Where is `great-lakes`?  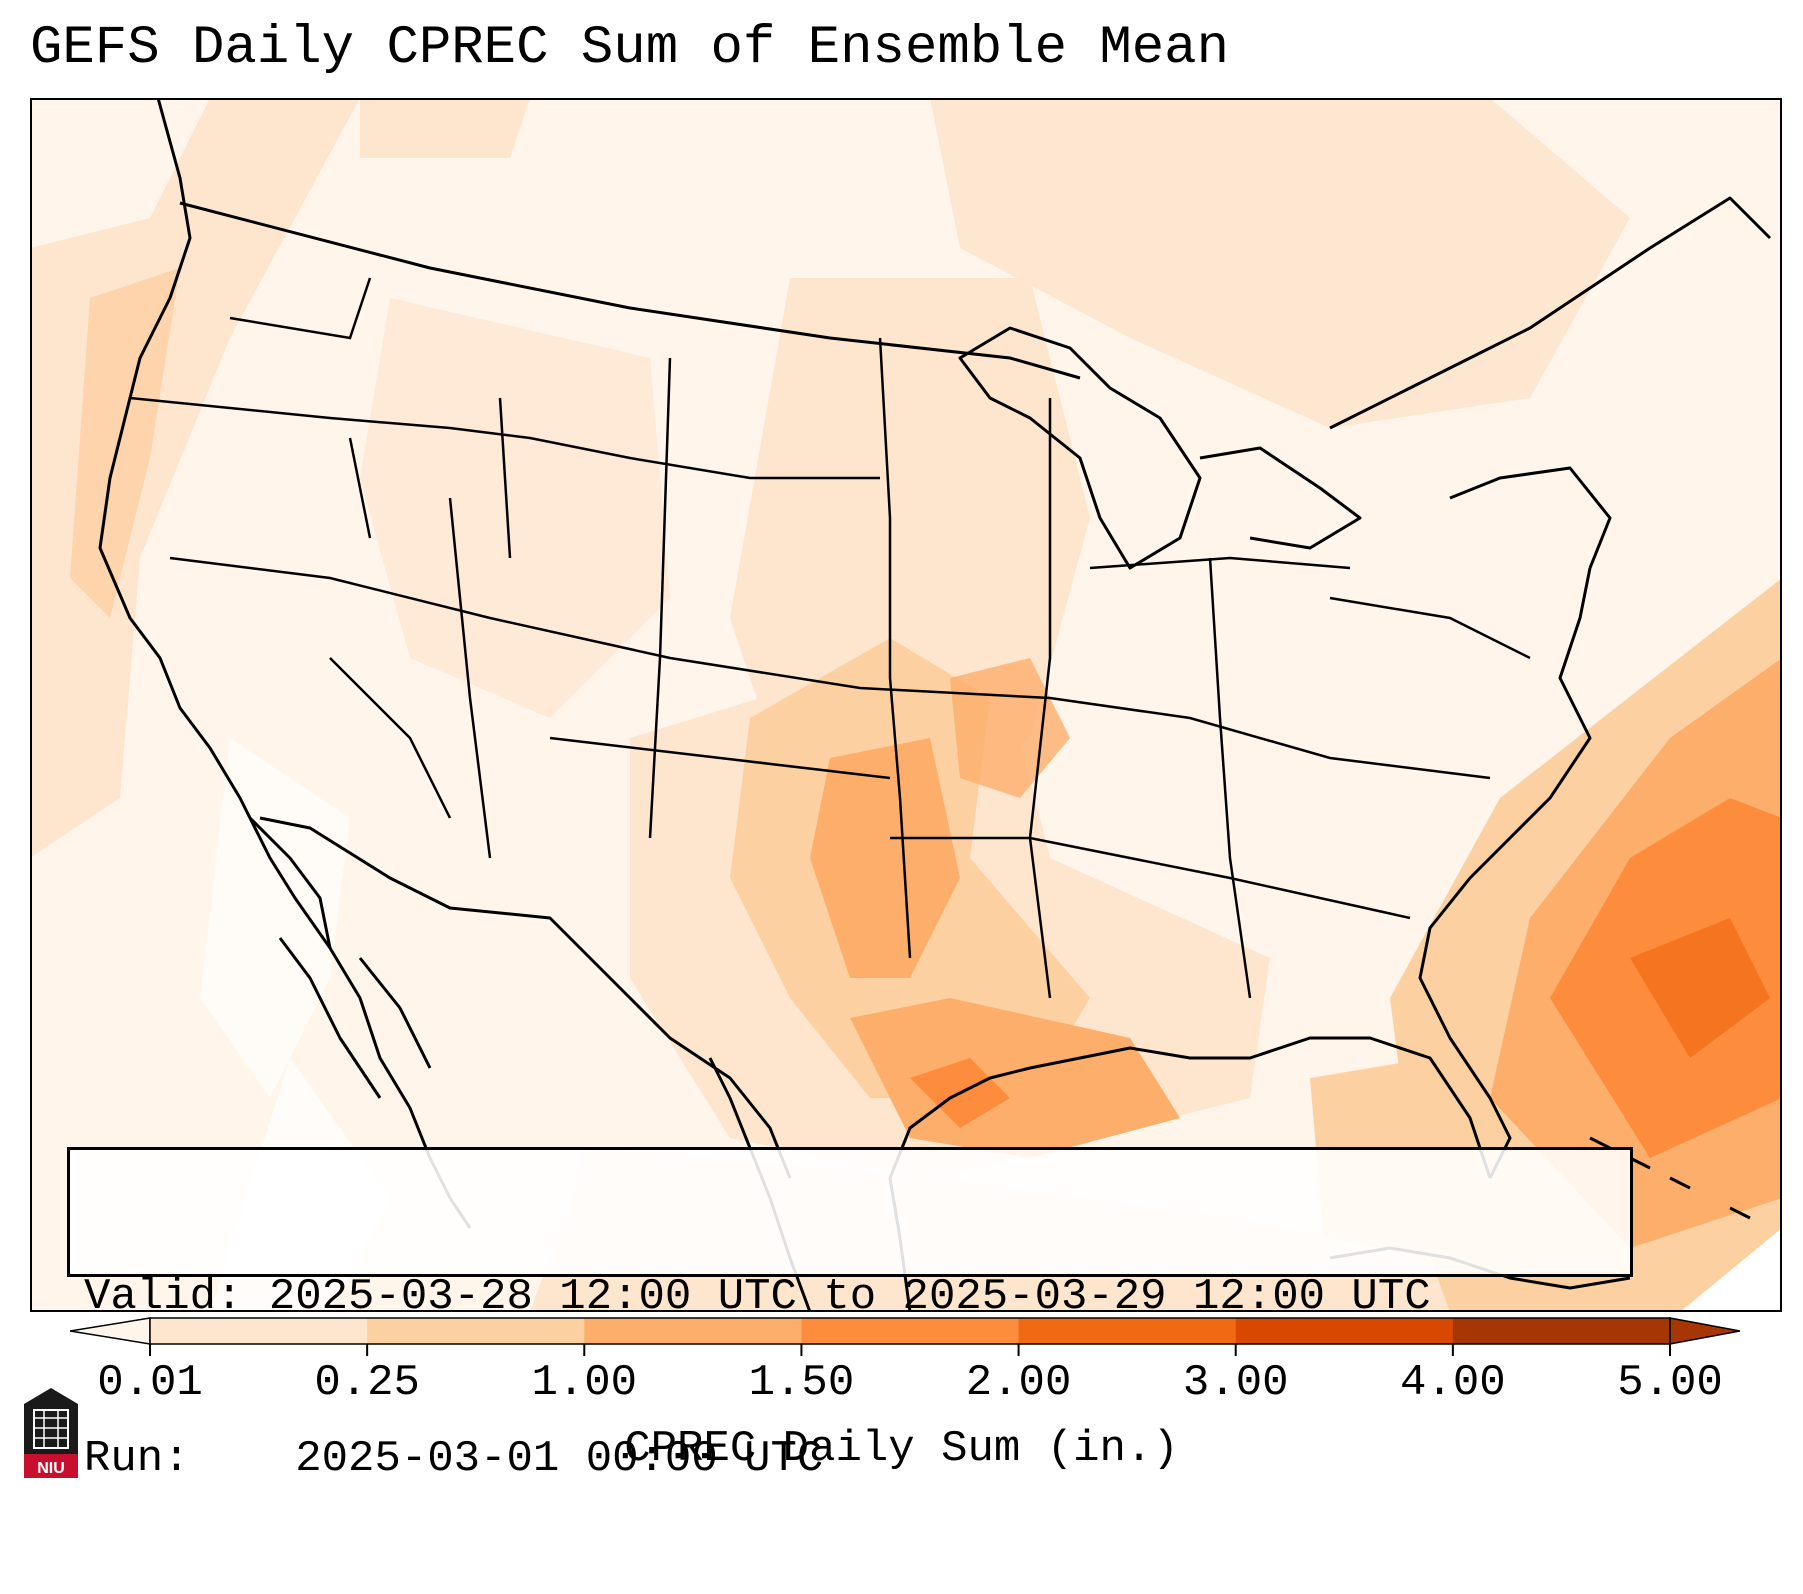
great-lakes is located at coordinates (1080, 448).